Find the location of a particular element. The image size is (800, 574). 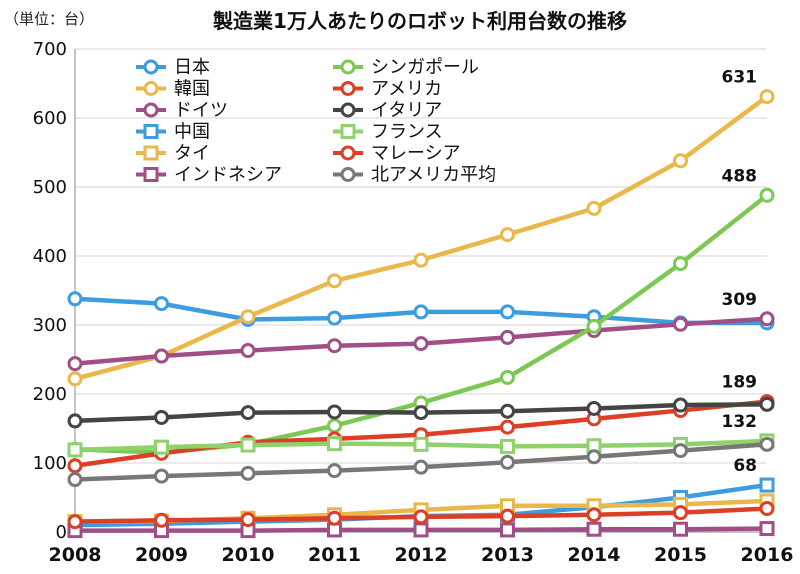

x-tick-label: 2011 is located at coordinates (334, 555).